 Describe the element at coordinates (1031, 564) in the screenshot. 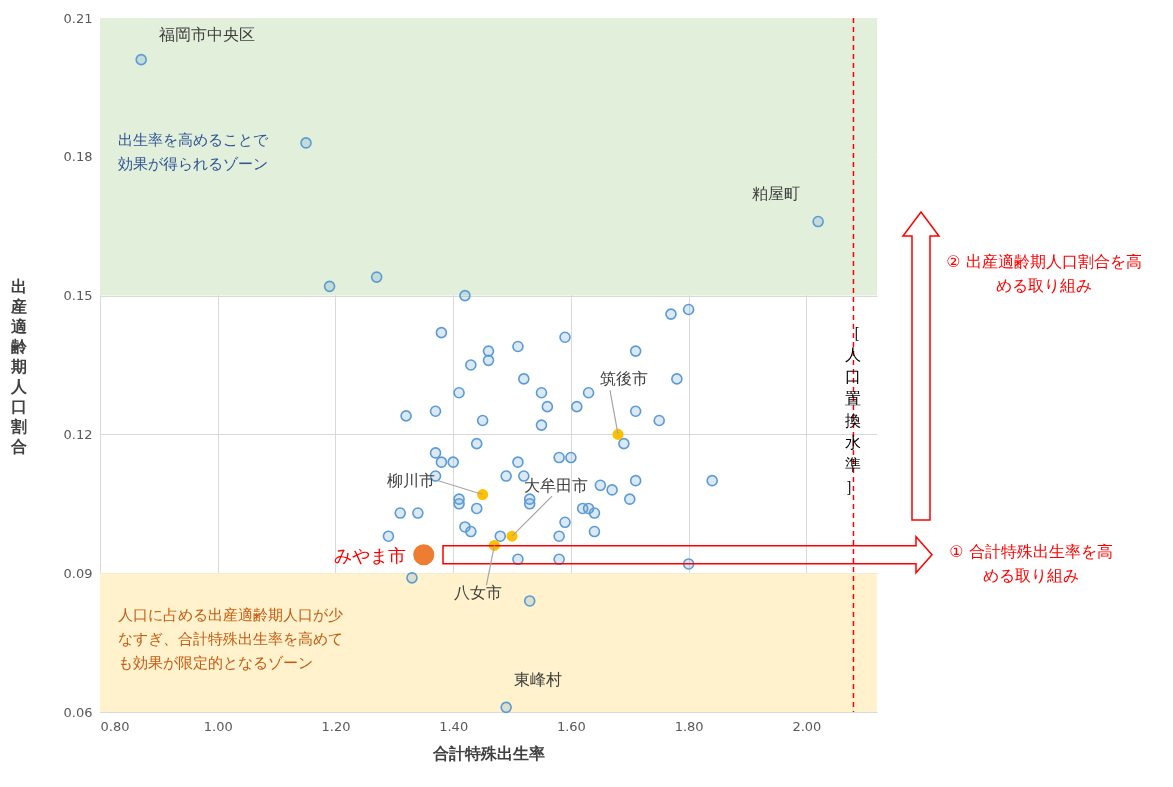

I see `text: ① 合計特殊出生率を高める取り組み` at that location.